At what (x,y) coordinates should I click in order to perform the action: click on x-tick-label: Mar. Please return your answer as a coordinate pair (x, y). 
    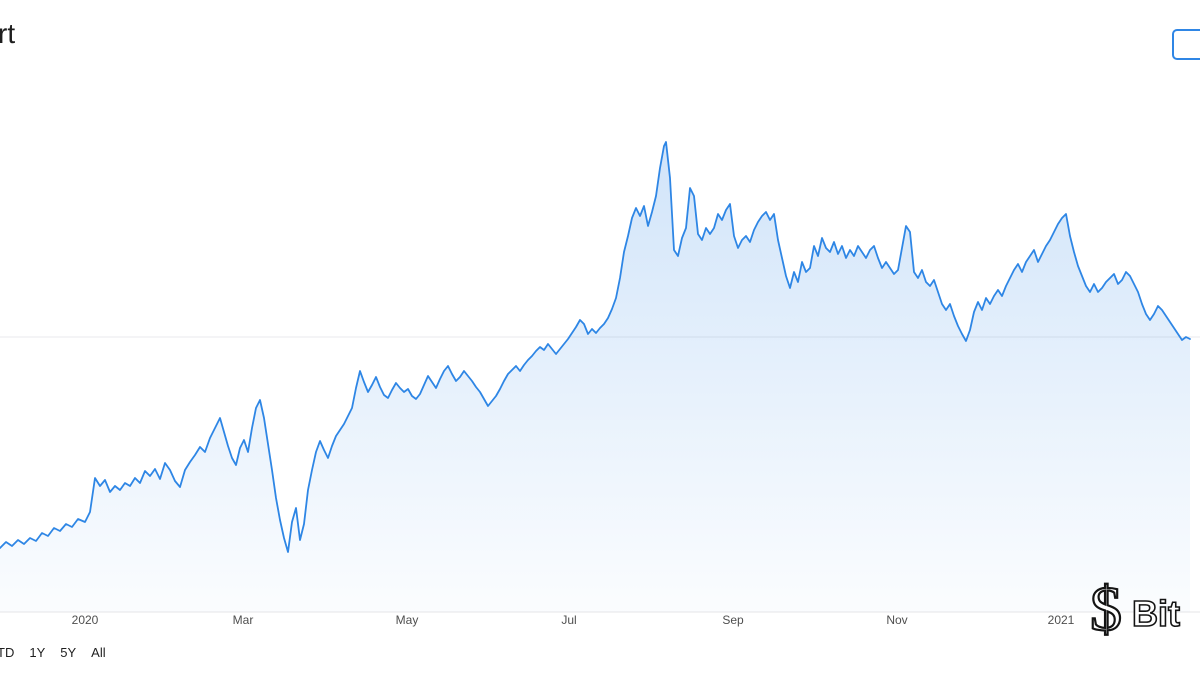
    Looking at the image, I should click on (243, 620).